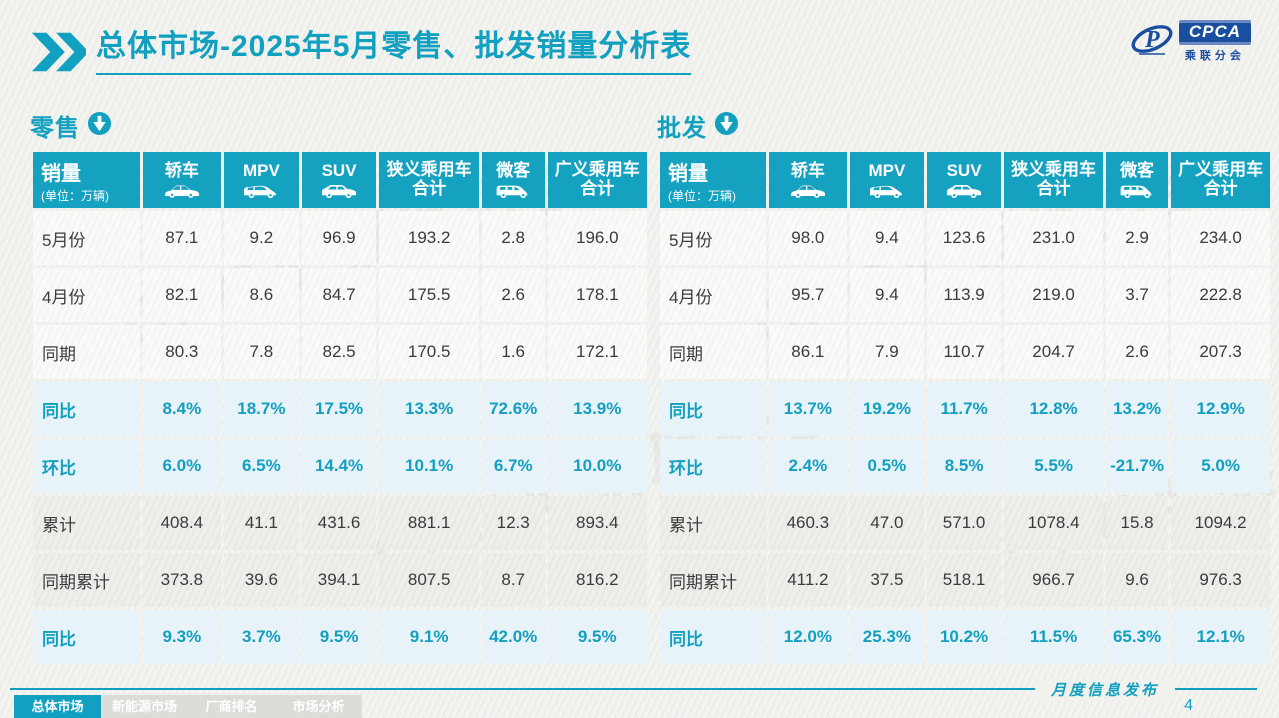 The height and width of the screenshot is (718, 1279). Describe the element at coordinates (1137, 637) in the screenshot. I see `table-cell: 65.3%` at that location.